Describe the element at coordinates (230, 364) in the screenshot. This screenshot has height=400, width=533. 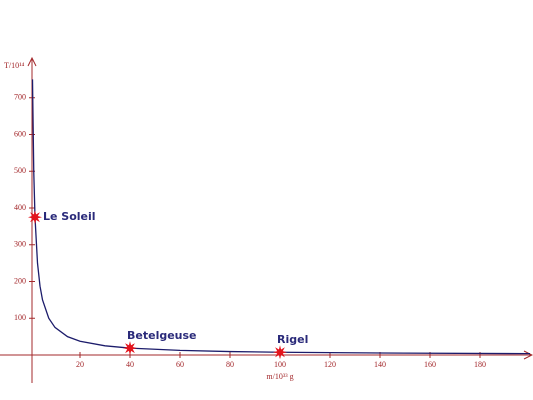
I see `x-tick-label: 80` at that location.